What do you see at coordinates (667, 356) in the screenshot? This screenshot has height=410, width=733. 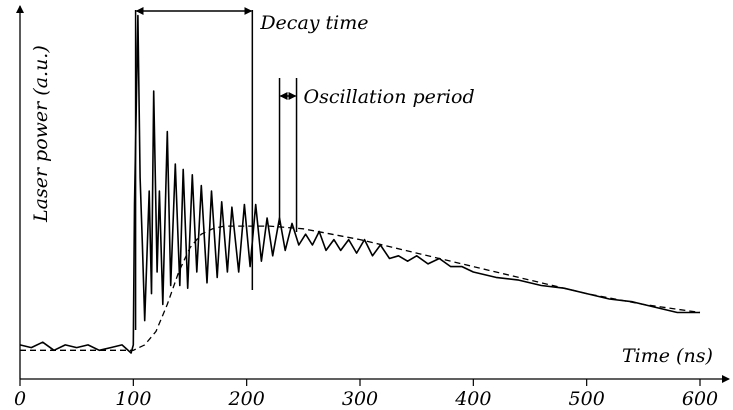 I see `x-axis-title: Time (ns)` at bounding box center [667, 356].